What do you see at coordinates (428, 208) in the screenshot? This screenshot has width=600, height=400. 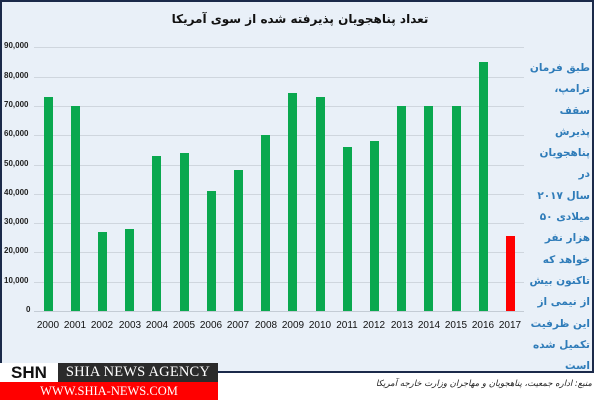 I see `bar-2014` at bounding box center [428, 208].